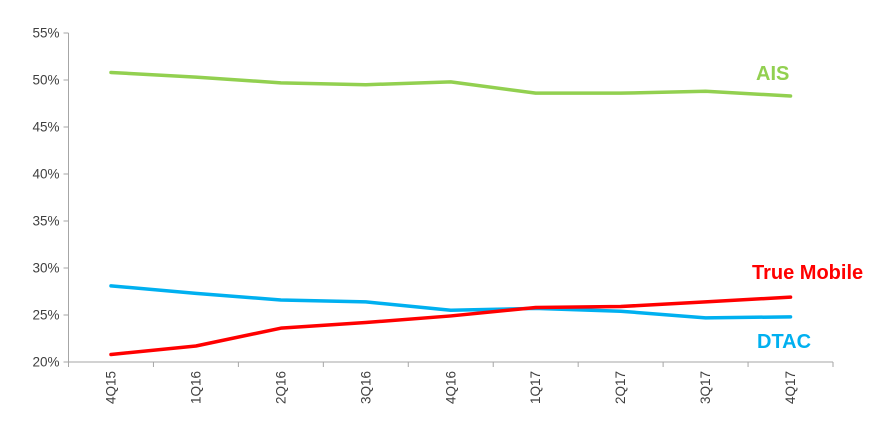 The height and width of the screenshot is (432, 876). Describe the element at coordinates (45, 221) in the screenshot. I see `y-tick-label: 35%` at that location.